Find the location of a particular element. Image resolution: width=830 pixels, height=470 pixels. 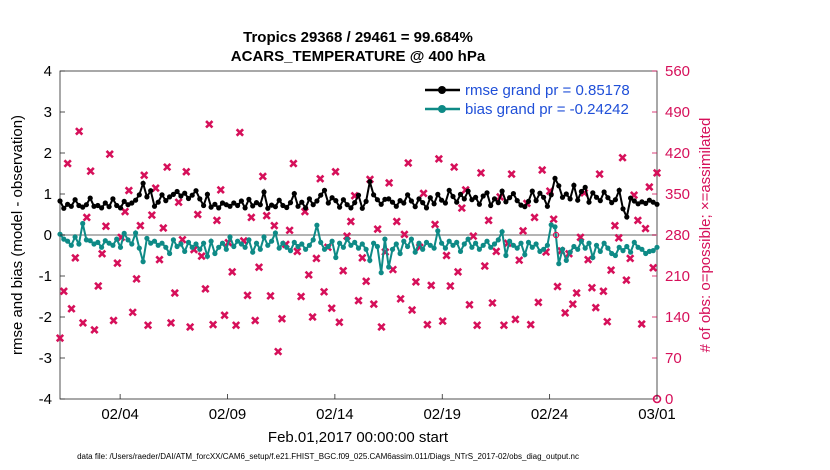

y-tick-label: 2 is located at coordinates (48, 153).